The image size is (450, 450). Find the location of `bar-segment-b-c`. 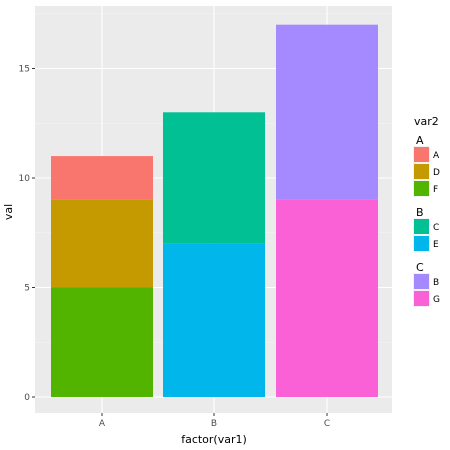

bar-segment-b-c is located at coordinates (214, 178).